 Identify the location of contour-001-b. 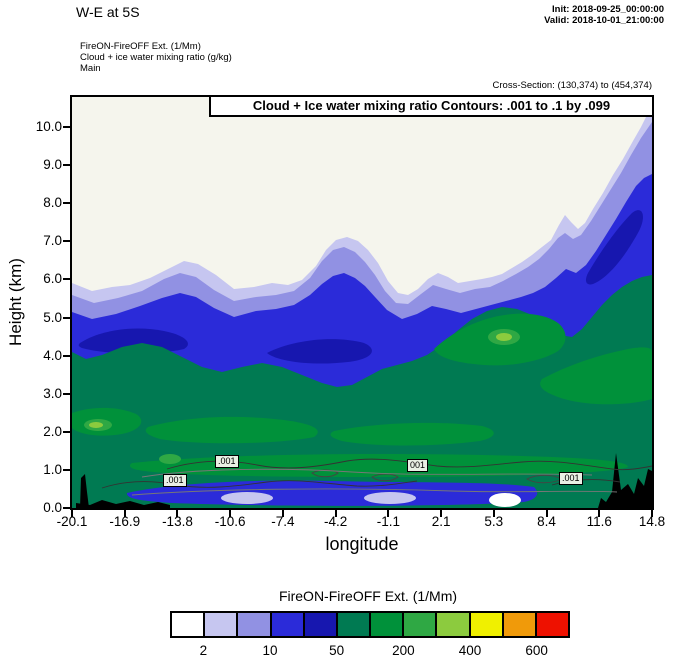
(409, 464).